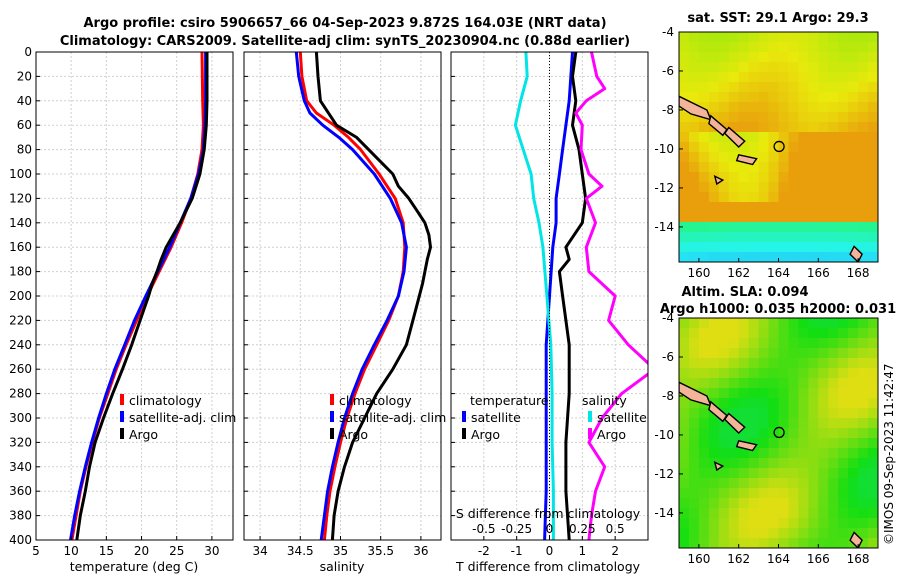  I want to click on map-y-tick-label: -14, so click(664, 513).